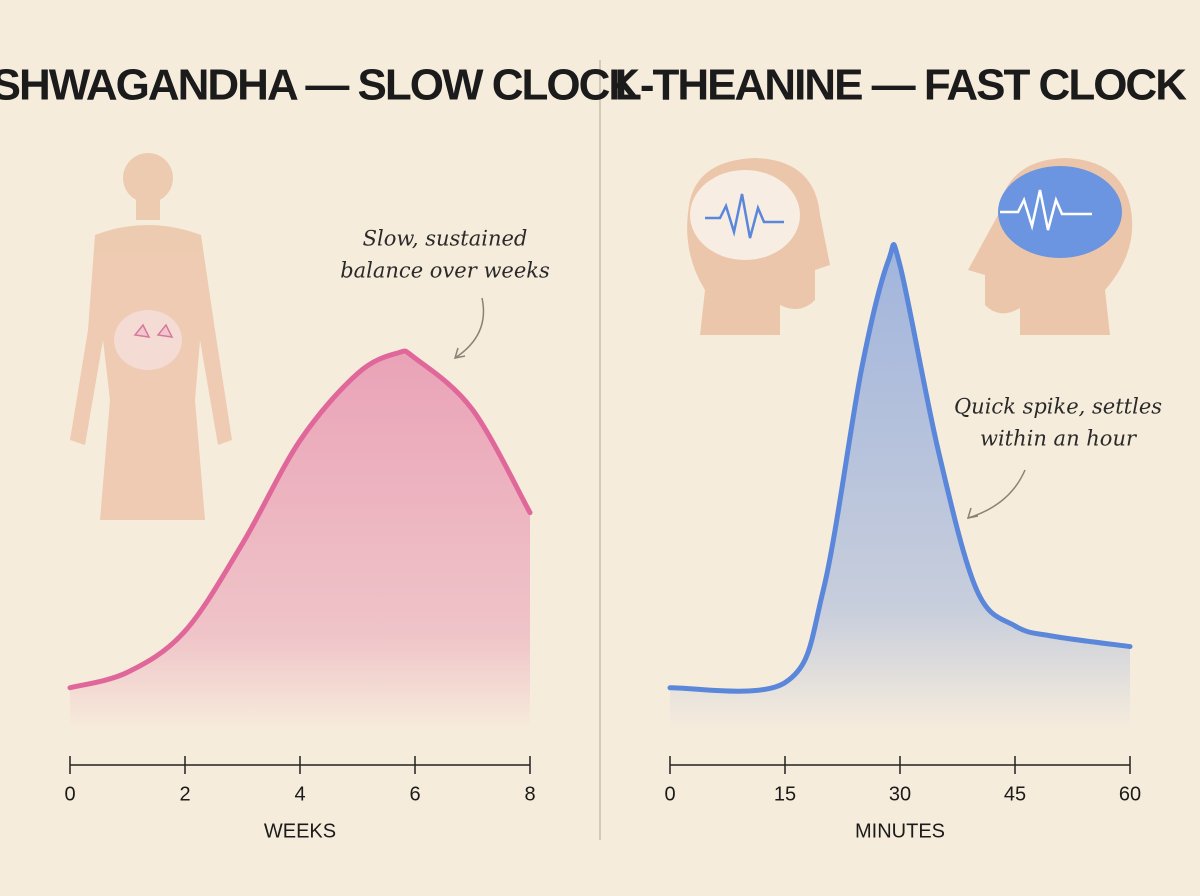 This screenshot has width=1200, height=896. Describe the element at coordinates (900, 794) in the screenshot. I see `x-tick-label: 30` at that location.